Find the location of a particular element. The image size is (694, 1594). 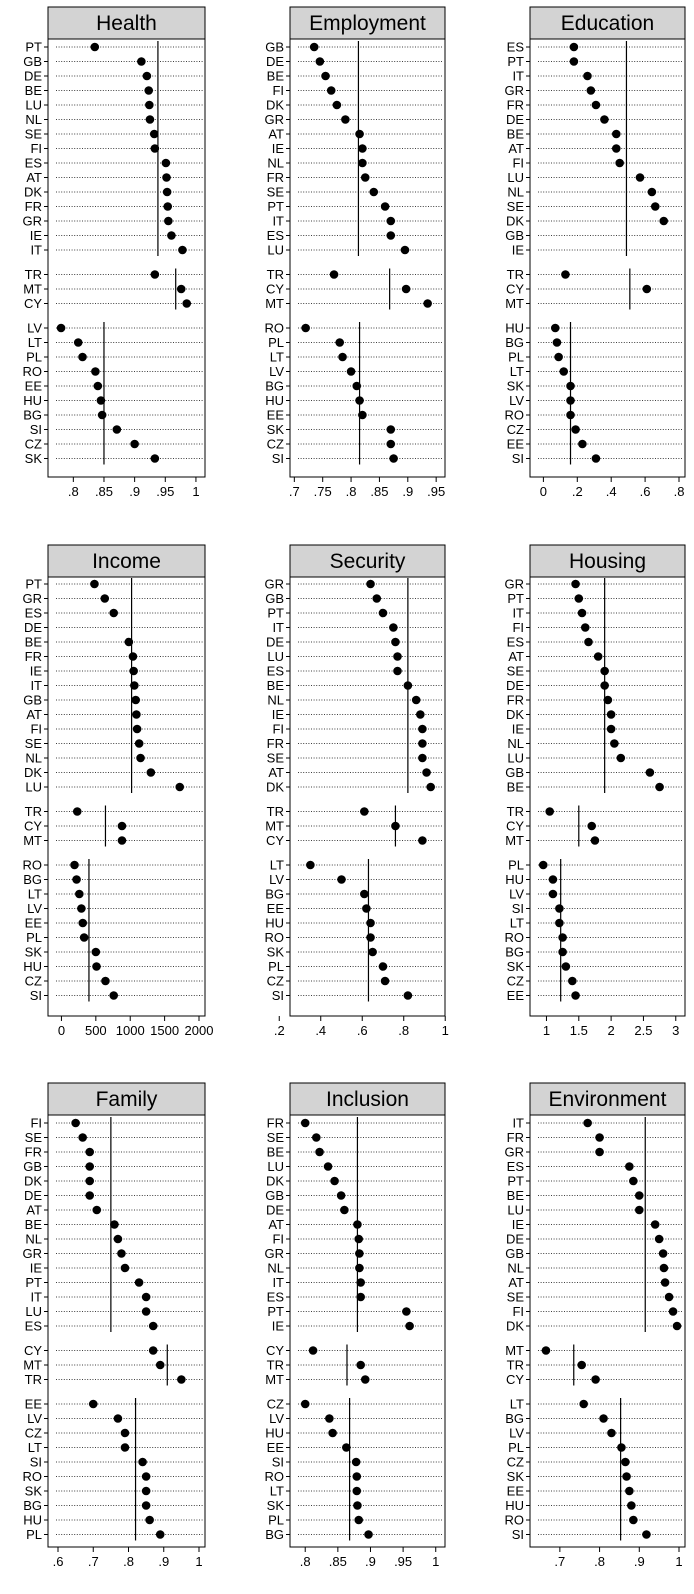

x-tick-label: .85 is located at coordinates (104, 491).